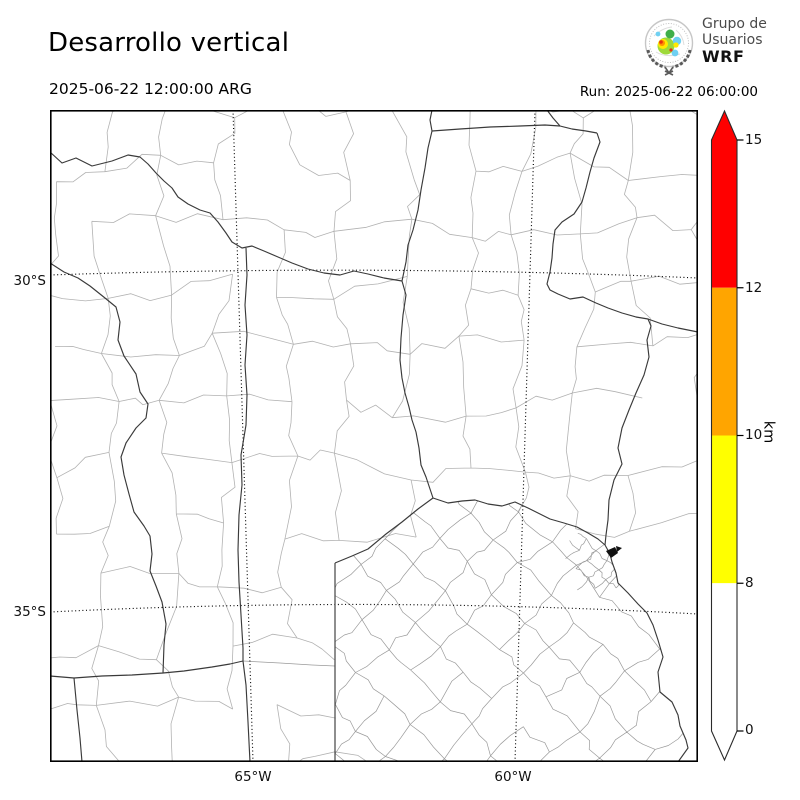  What do you see at coordinates (668, 92) in the screenshot?
I see `run-time: Run: 2025-06-22 06:00:00` at bounding box center [668, 92].